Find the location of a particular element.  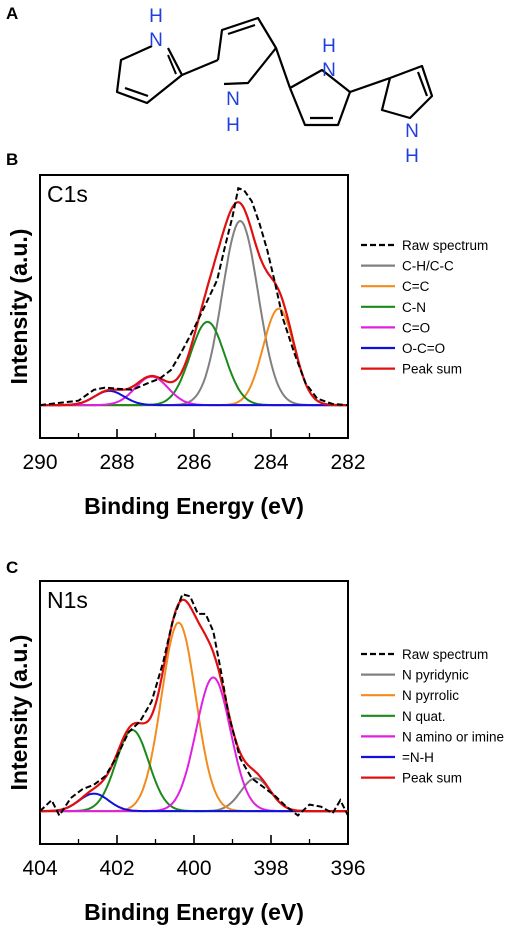

legend-label: N pyridynic is located at coordinates (435, 675).